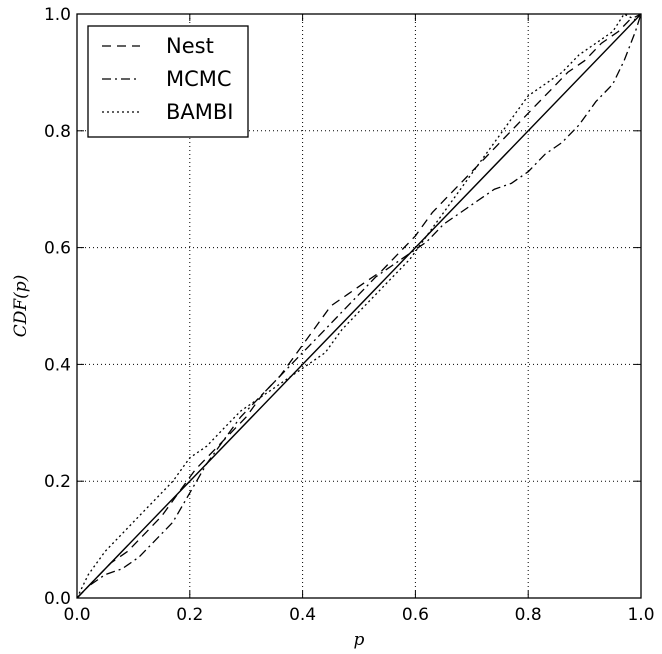  Describe the element at coordinates (415, 615) in the screenshot. I see `x-tick-label: 0.6` at that location.